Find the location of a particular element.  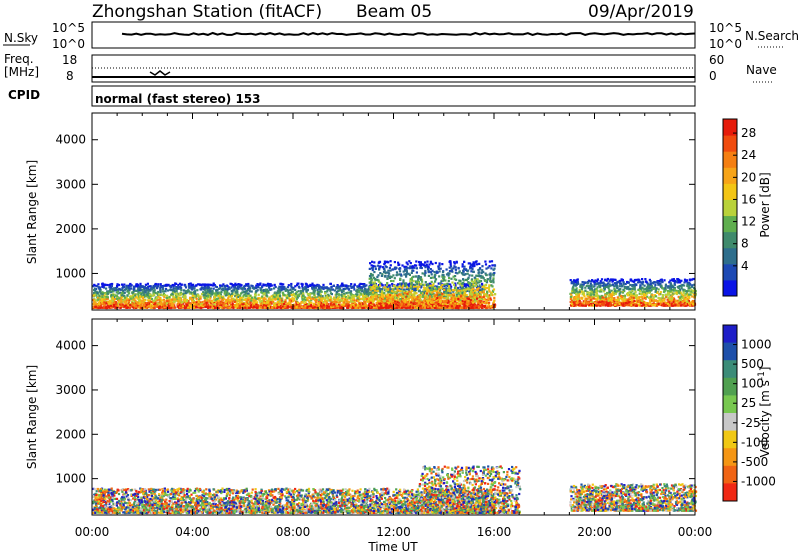

freq-left-tick-bottom: 8 is located at coordinates (70, 76).